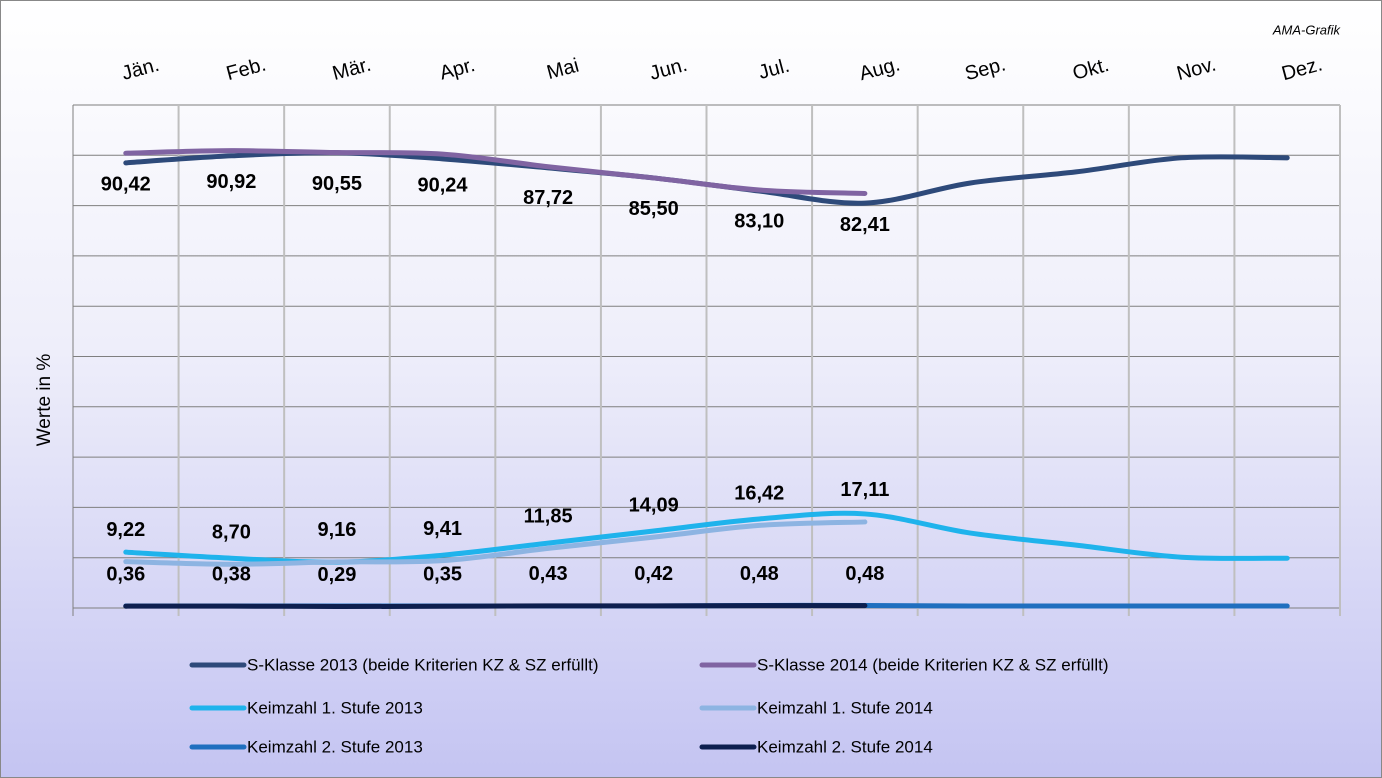  What do you see at coordinates (548, 517) in the screenshot?
I see `data-label: 11,85` at bounding box center [548, 517].